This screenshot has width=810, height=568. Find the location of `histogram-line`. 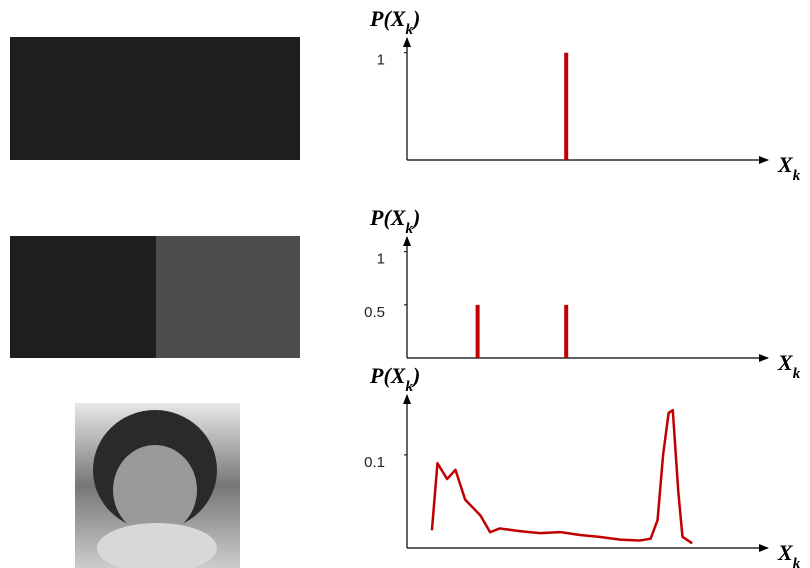

histogram-line is located at coordinates (561, 476).